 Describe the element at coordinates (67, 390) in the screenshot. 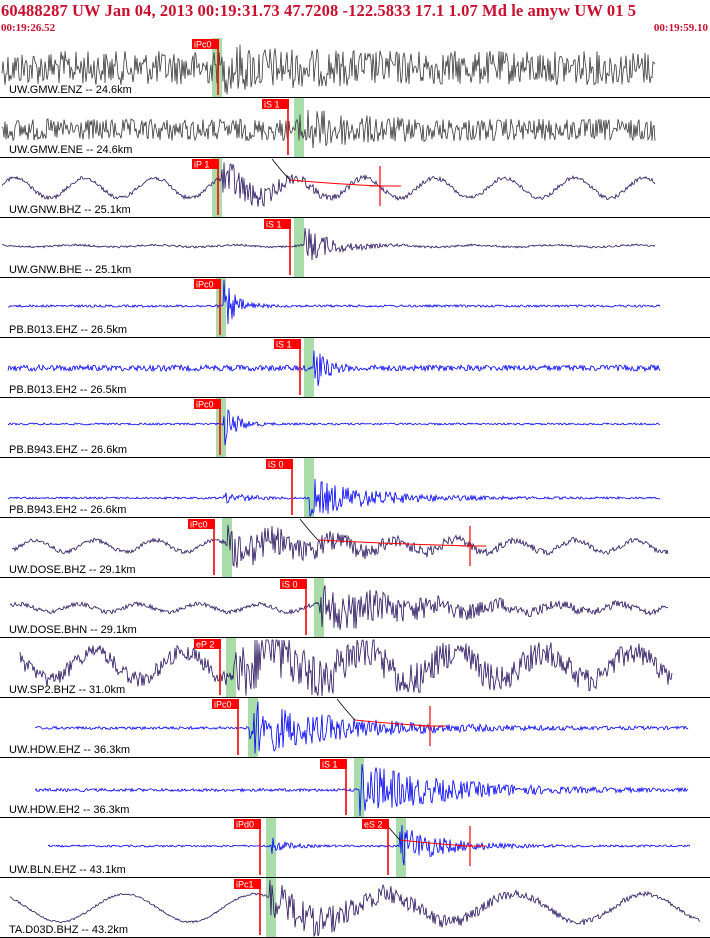

I see `station-label: PB.B013.EH2 -- 26.5km` at that location.